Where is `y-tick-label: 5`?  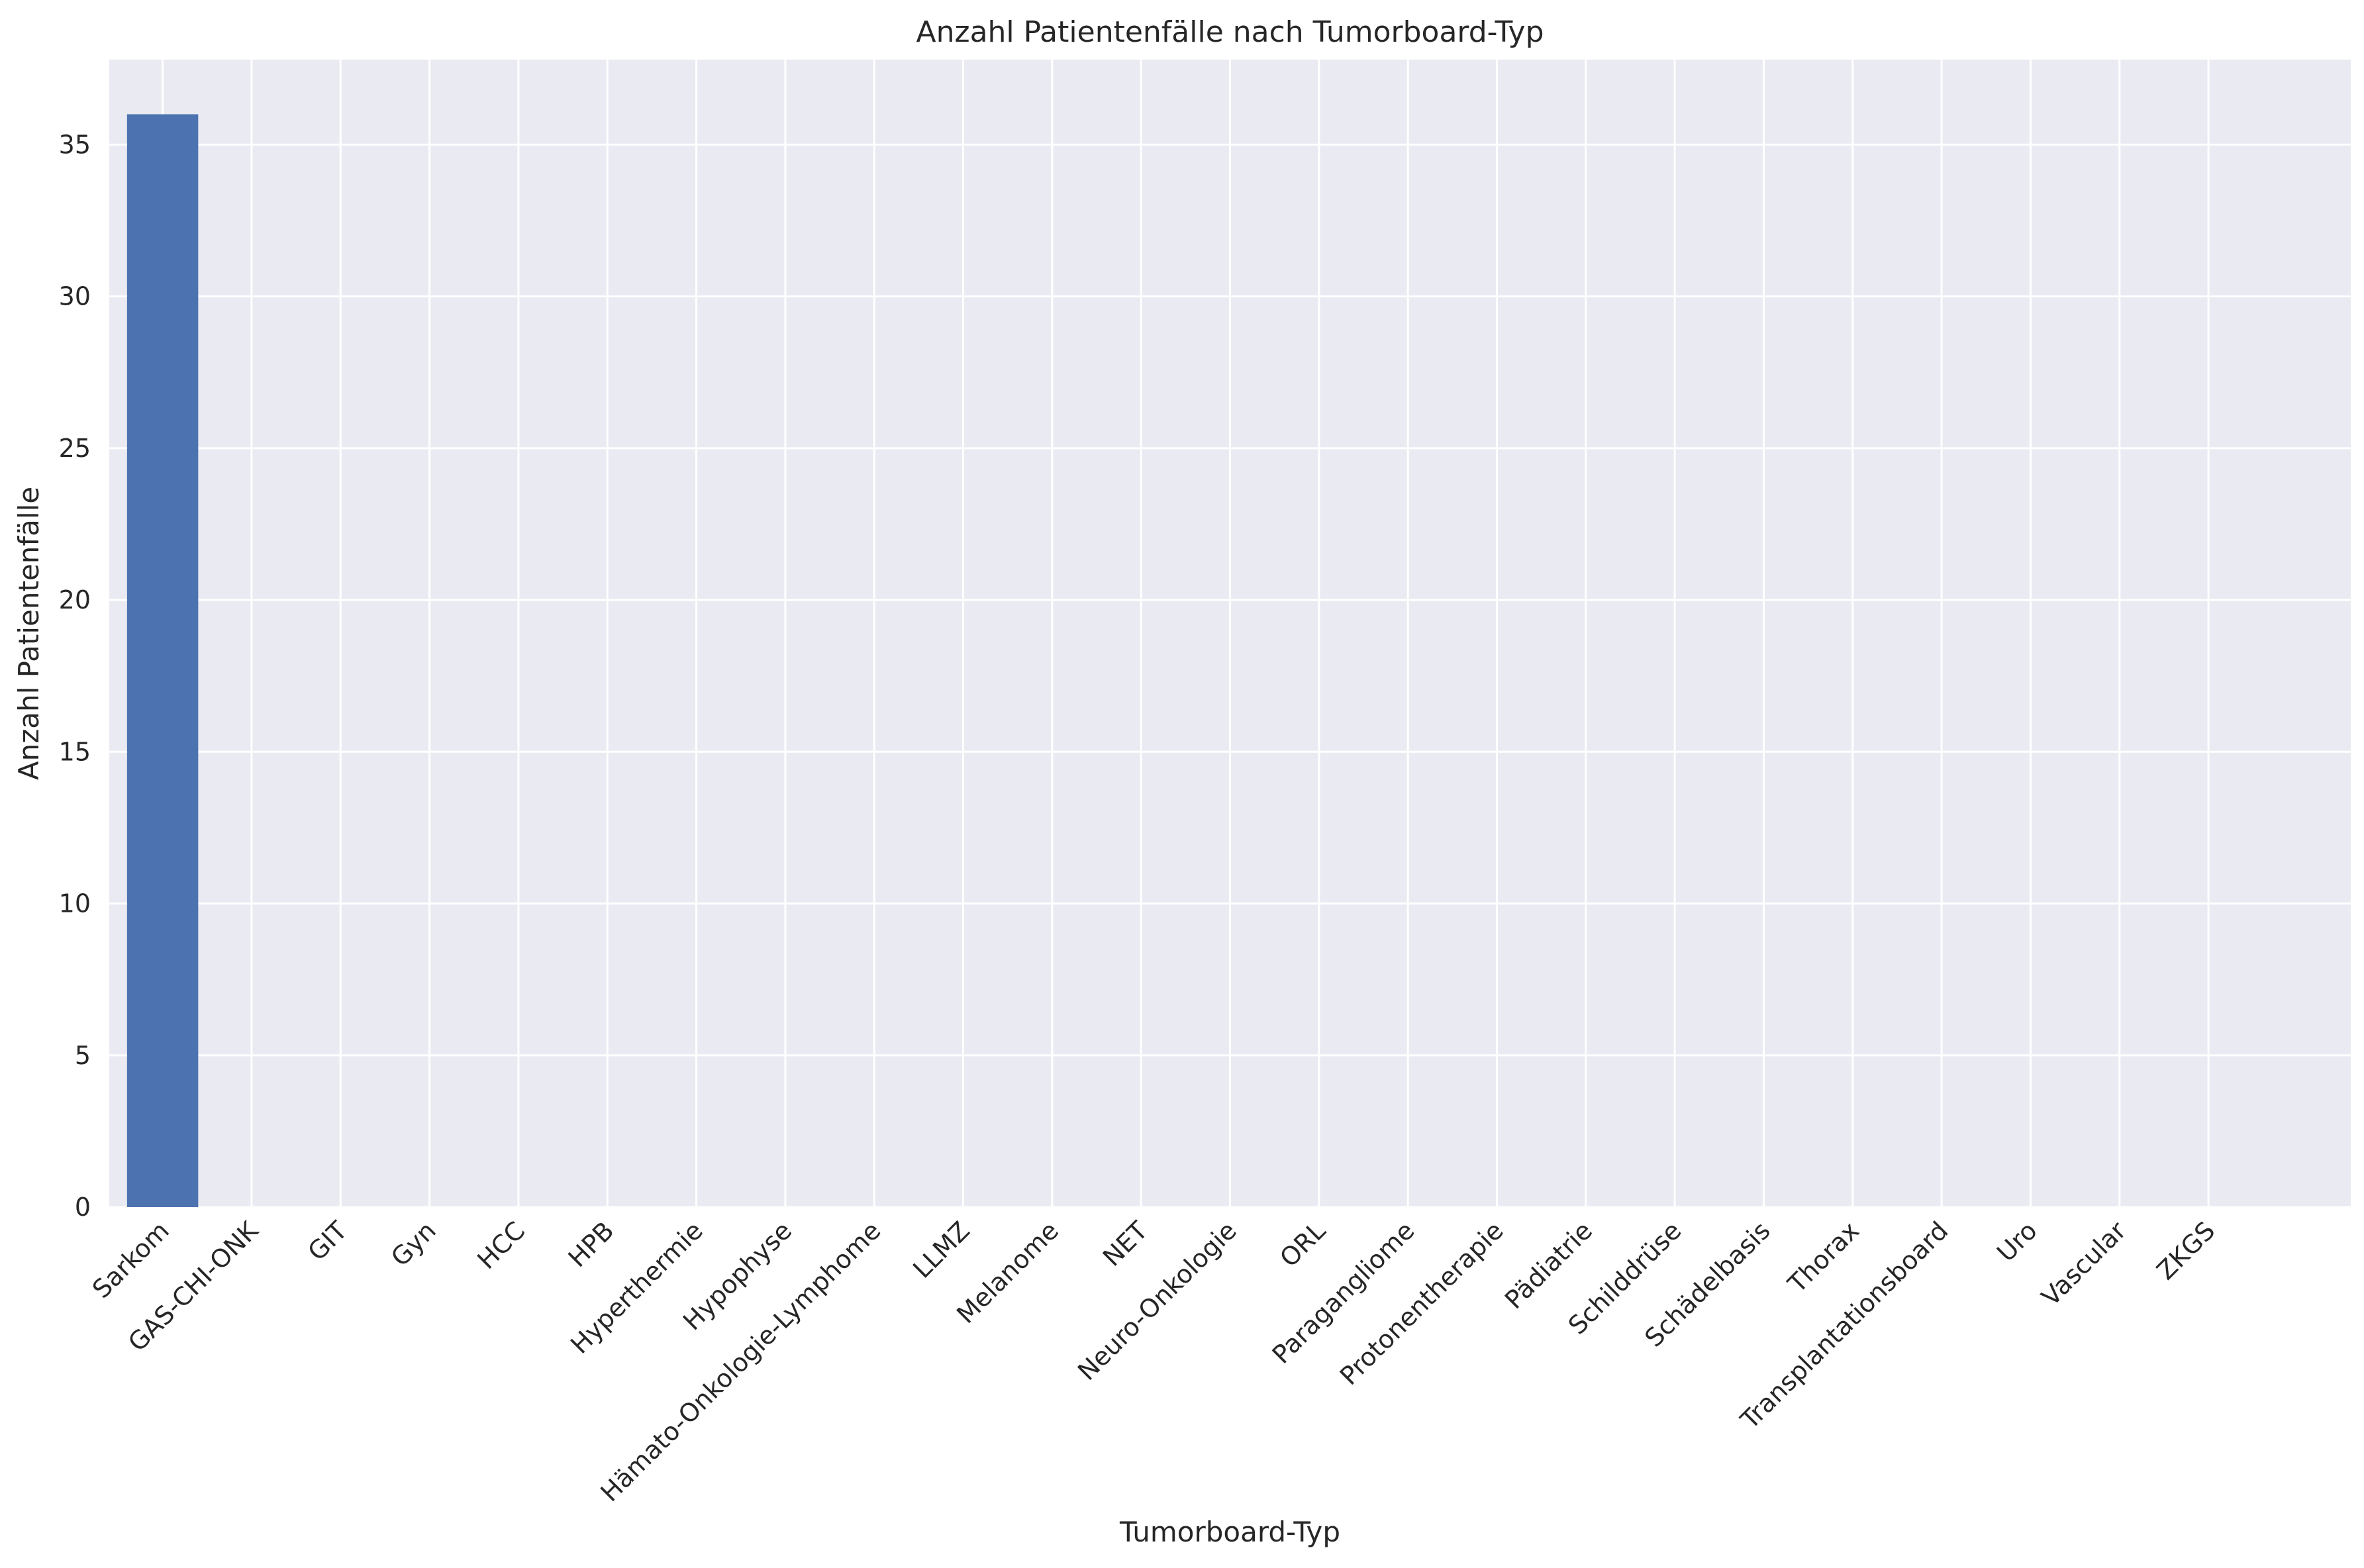 y-tick-label: 5 is located at coordinates (83, 1055).